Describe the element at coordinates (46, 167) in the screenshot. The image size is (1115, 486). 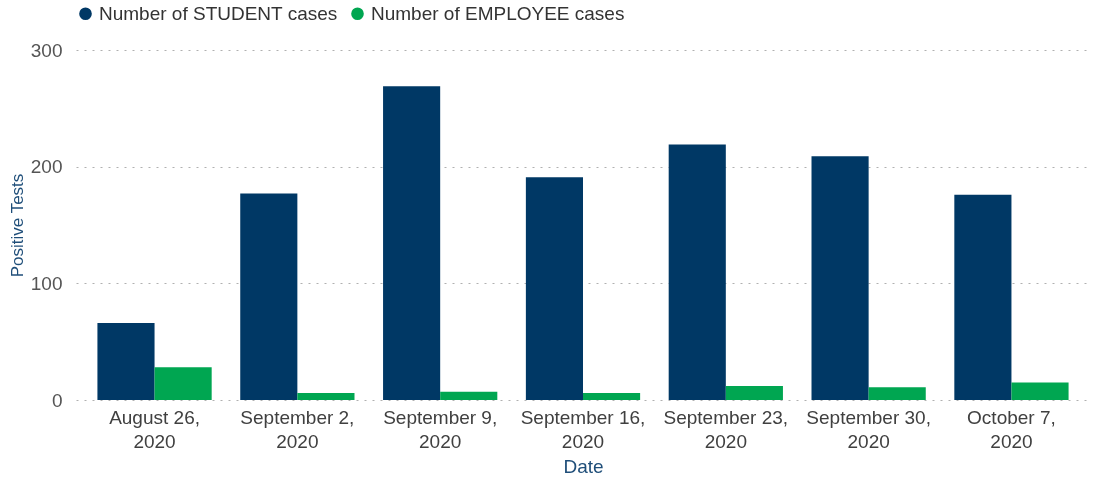
I see `y-tick-label: 200` at that location.